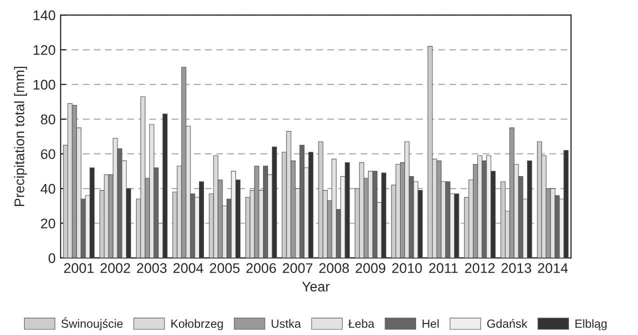 Image resolution: width=638 pixels, height=335 pixels. Describe the element at coordinates (152, 268) in the screenshot. I see `x-tick-label: 2003` at that location.